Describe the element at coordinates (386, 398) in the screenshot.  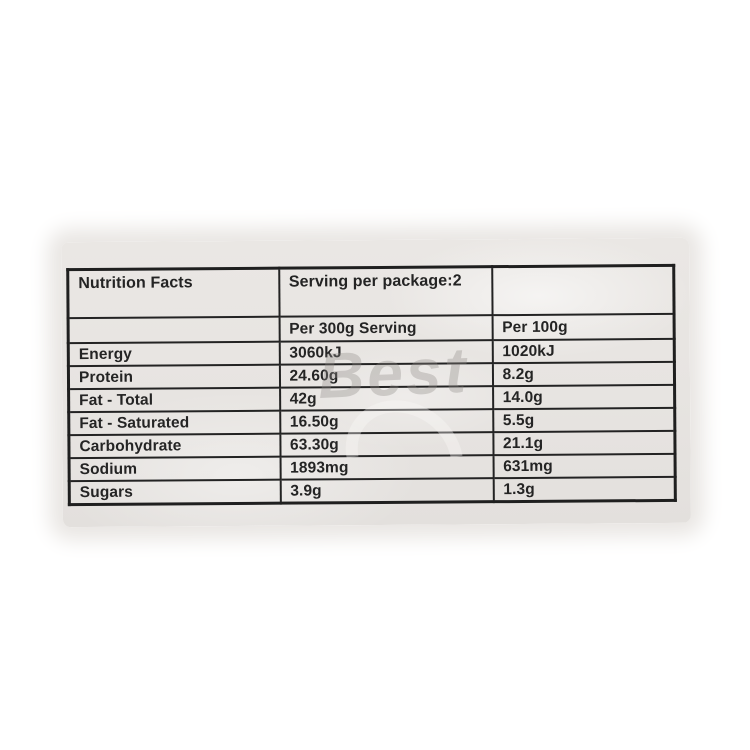
I see `per-serving-value: 42g` at that location.